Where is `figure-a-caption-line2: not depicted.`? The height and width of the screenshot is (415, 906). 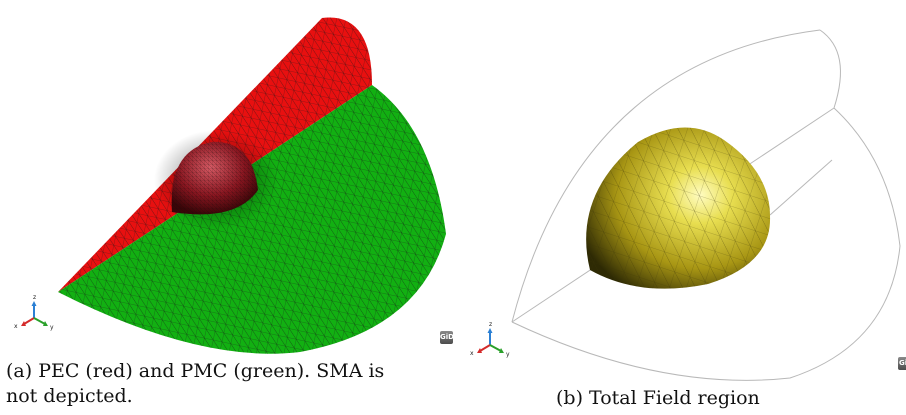 figure-a-caption-line2: not depicted. is located at coordinates (69, 396).